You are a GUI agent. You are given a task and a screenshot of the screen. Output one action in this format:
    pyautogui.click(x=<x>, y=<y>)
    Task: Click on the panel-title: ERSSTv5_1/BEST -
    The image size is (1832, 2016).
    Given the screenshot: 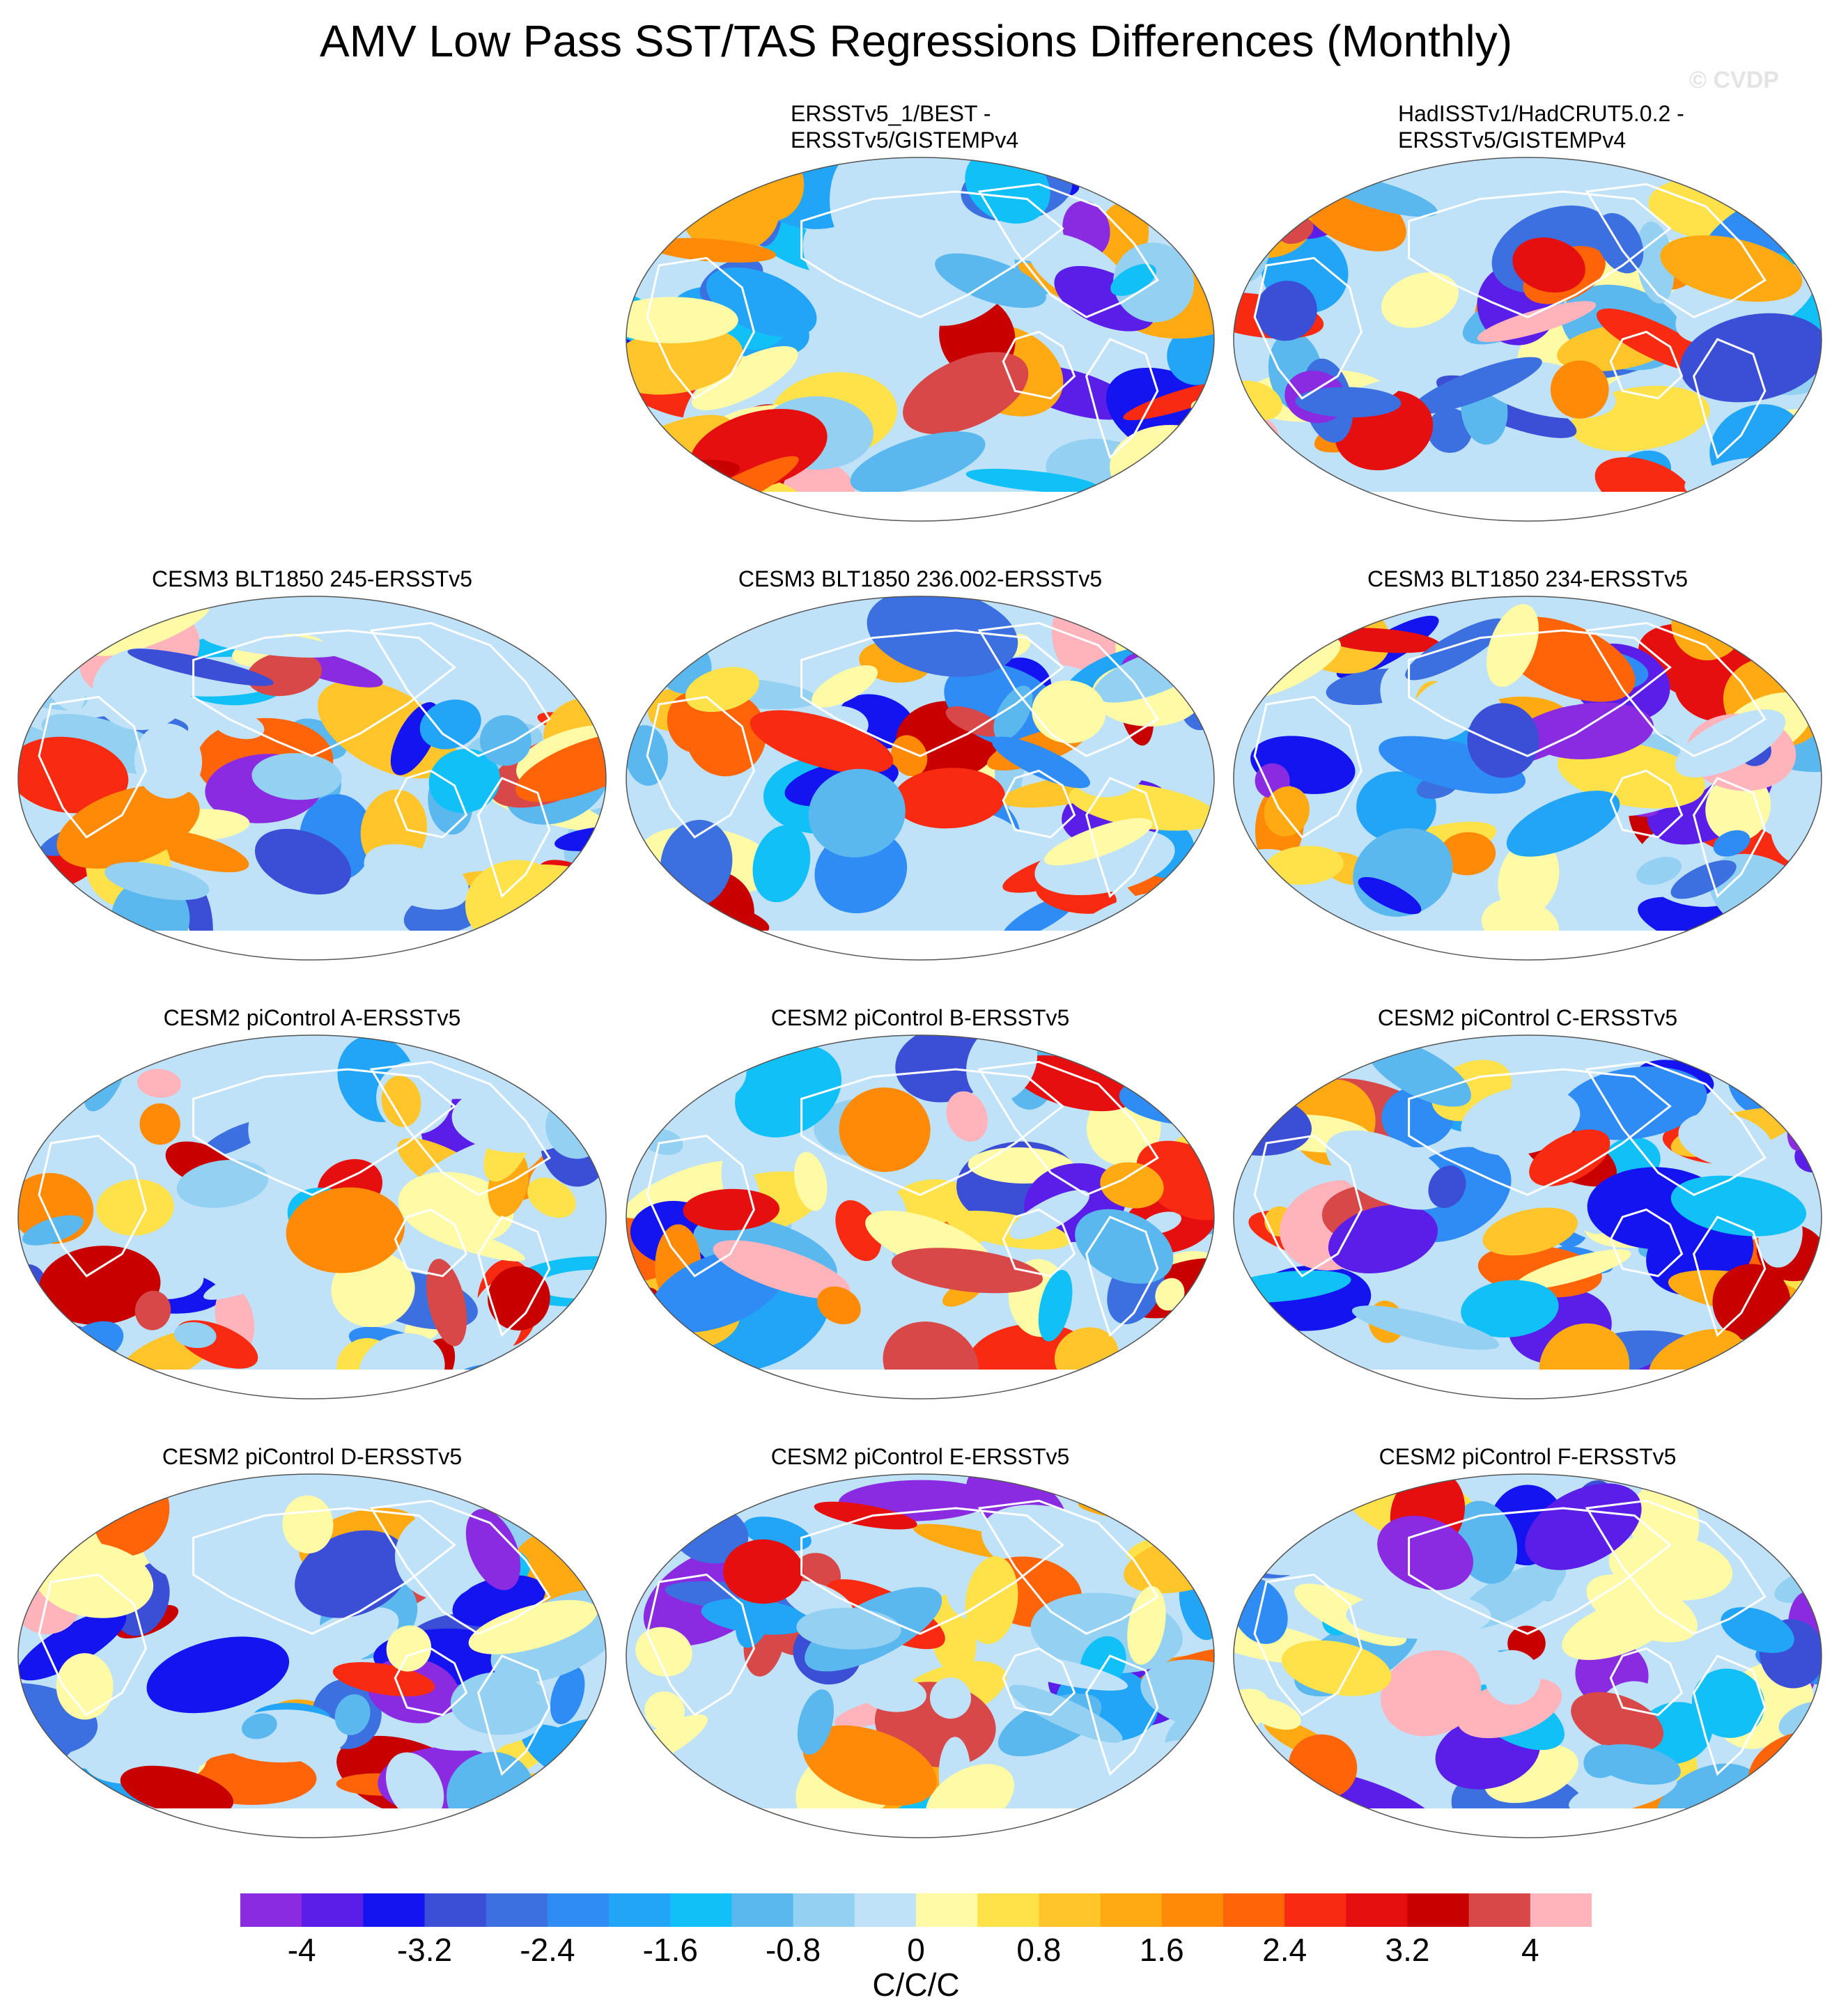 What is the action you would take?
    pyautogui.click(x=891, y=113)
    